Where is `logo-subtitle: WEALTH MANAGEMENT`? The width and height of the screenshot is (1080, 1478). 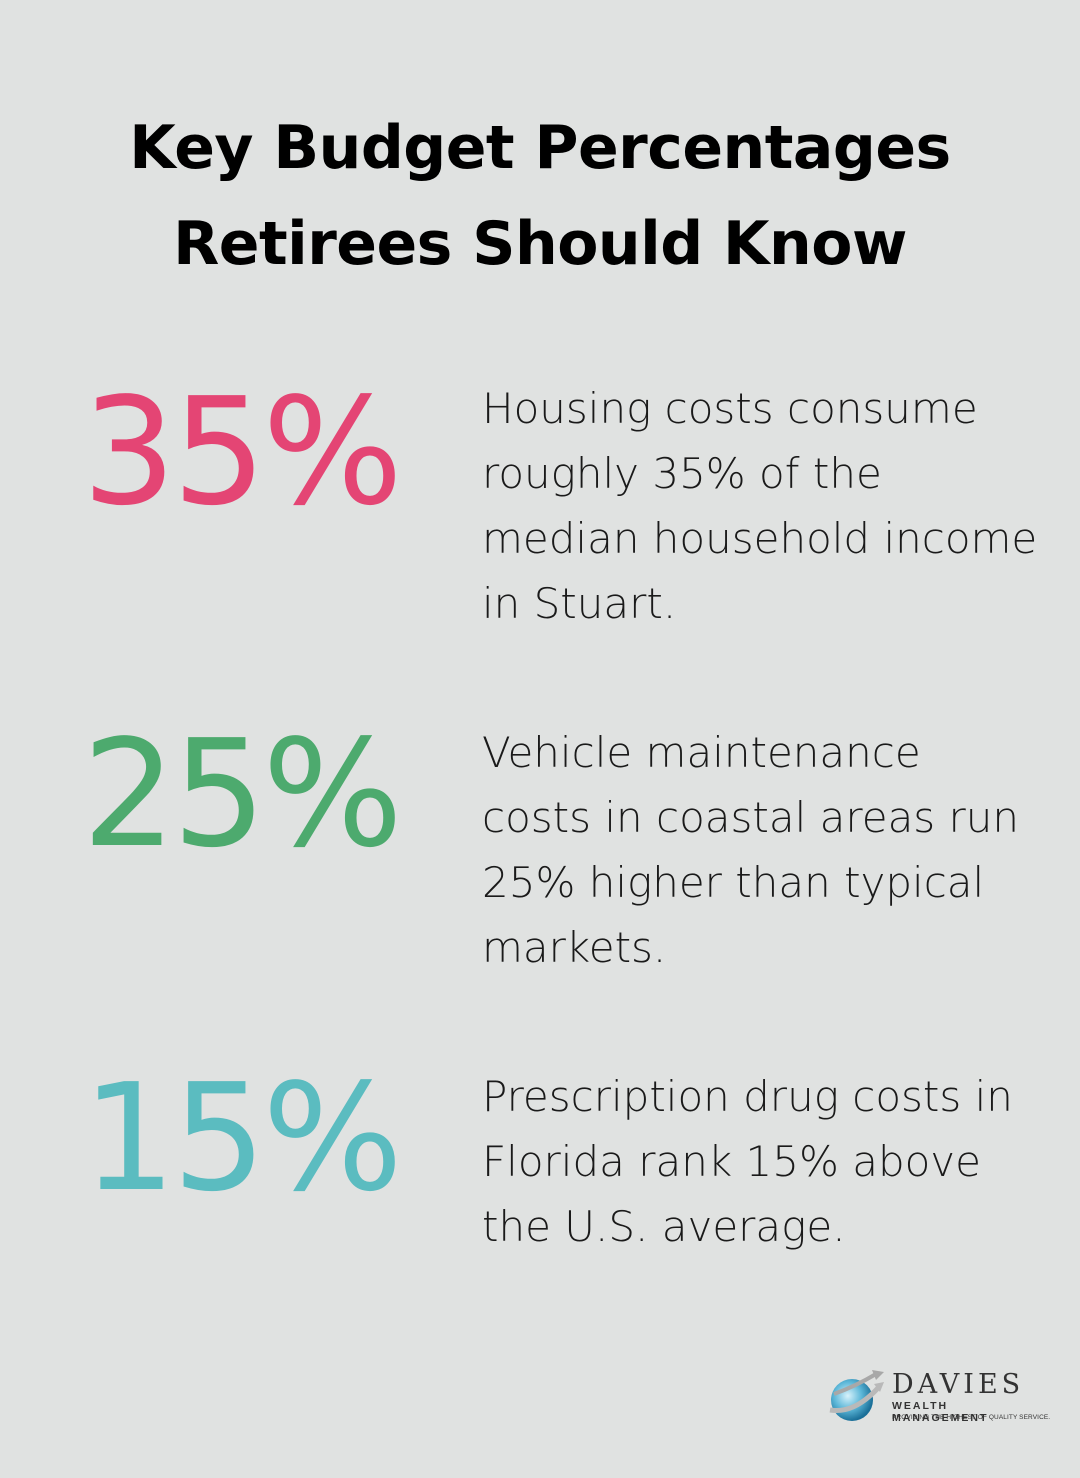
logo-subtitle: WEALTH MANAGEMENT is located at coordinates (940, 1412).